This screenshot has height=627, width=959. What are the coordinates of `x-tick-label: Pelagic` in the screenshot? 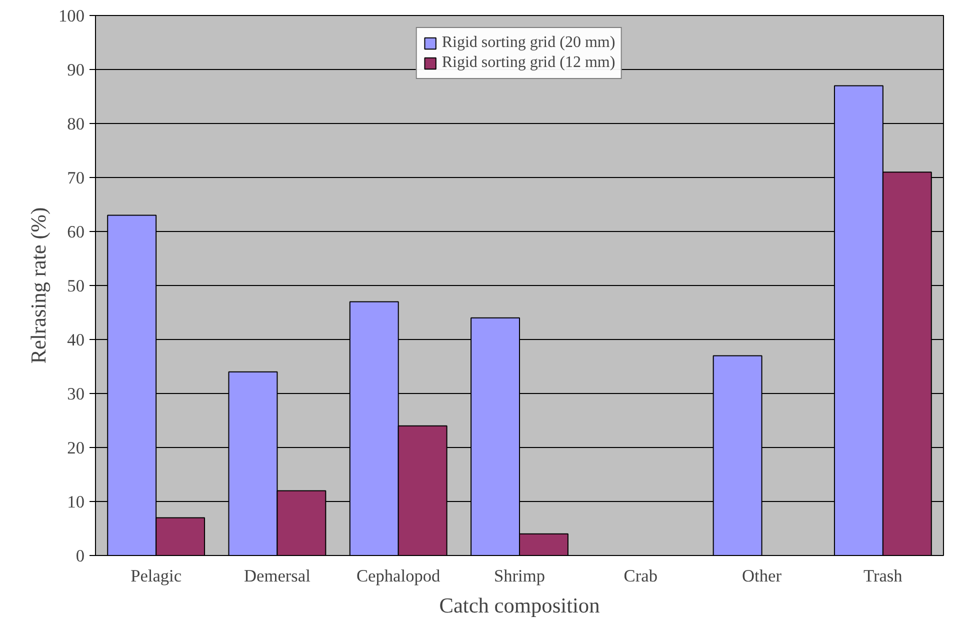 It's located at (156, 576).